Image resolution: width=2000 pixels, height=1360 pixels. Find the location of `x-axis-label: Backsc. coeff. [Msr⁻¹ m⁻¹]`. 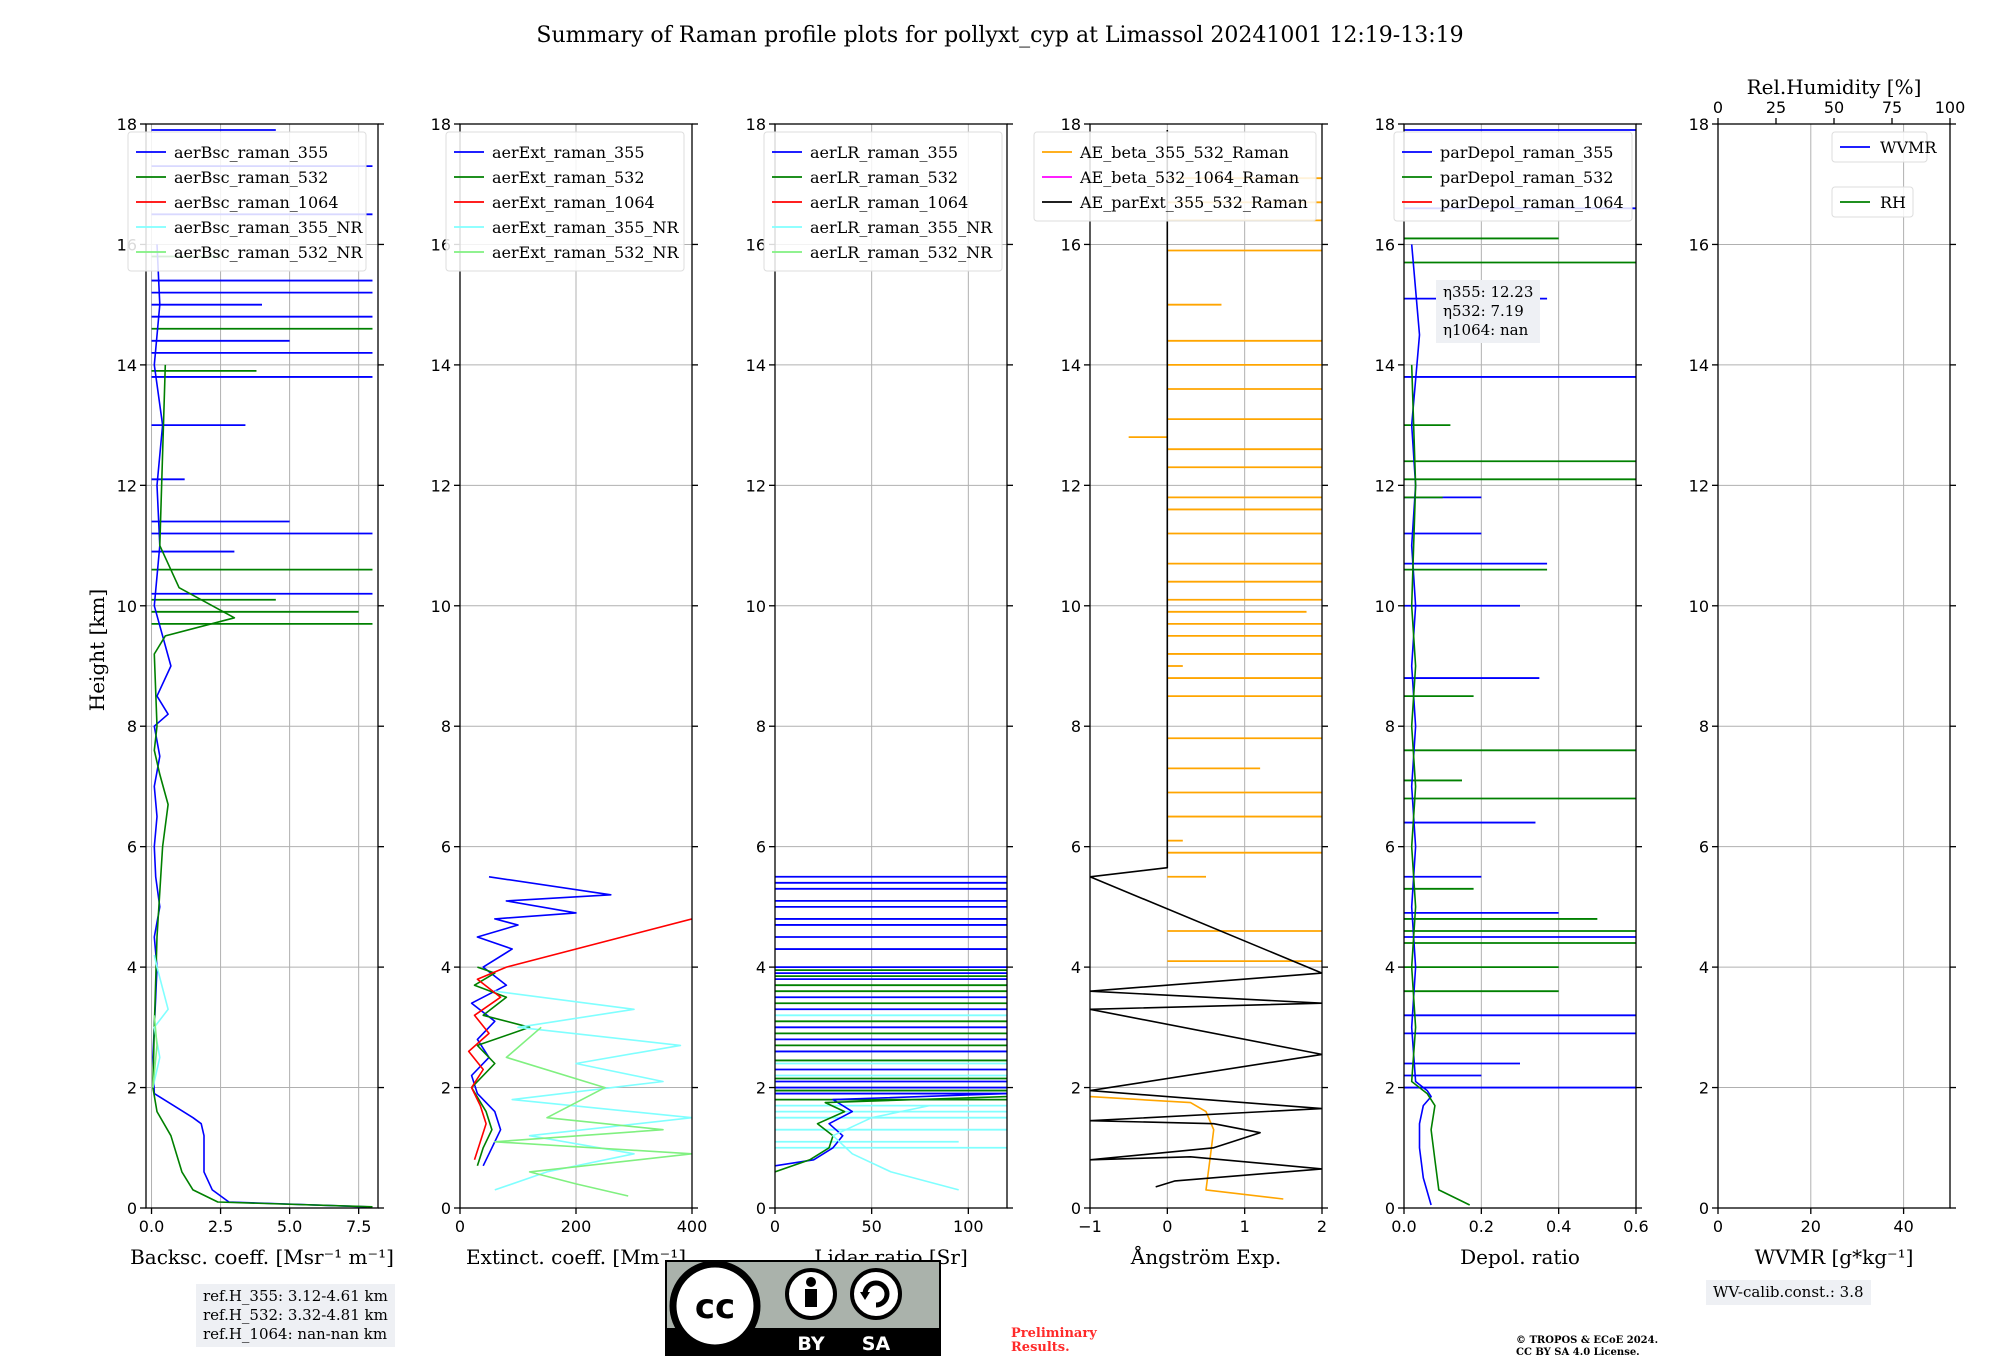

x-axis-label: Backsc. coeff. [Msr⁻¹ m⁻¹] is located at coordinates (262, 1257).